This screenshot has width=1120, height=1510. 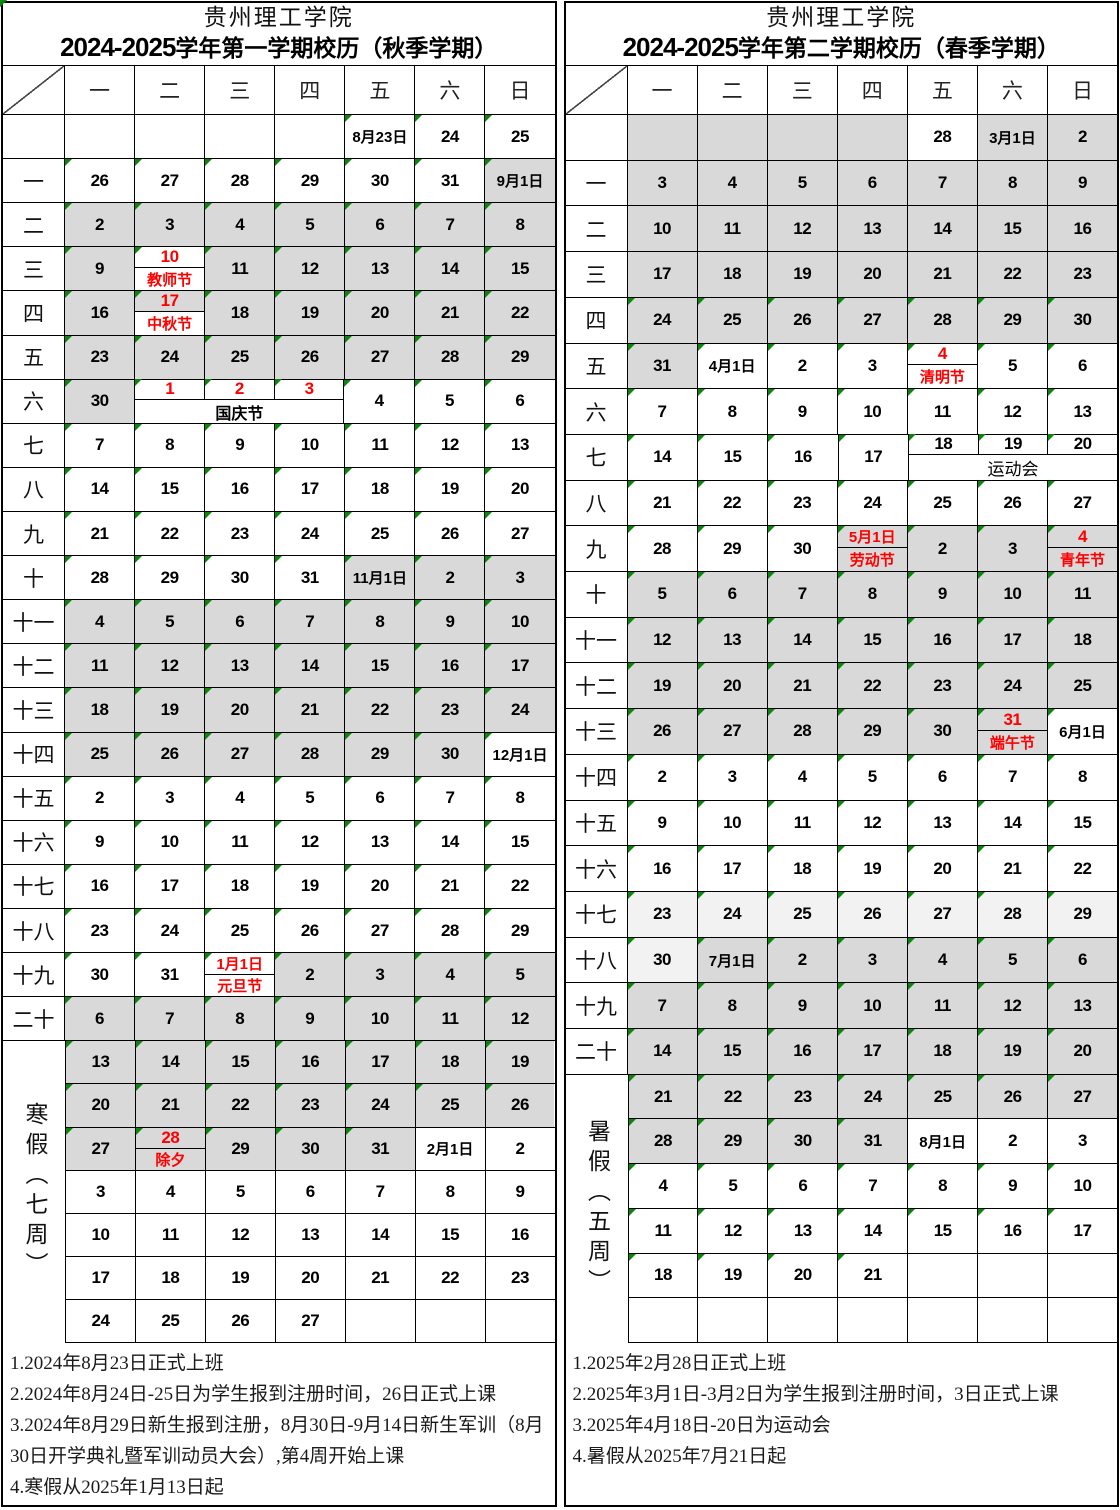 I want to click on date-text: 12, so click(x=732, y=1230).